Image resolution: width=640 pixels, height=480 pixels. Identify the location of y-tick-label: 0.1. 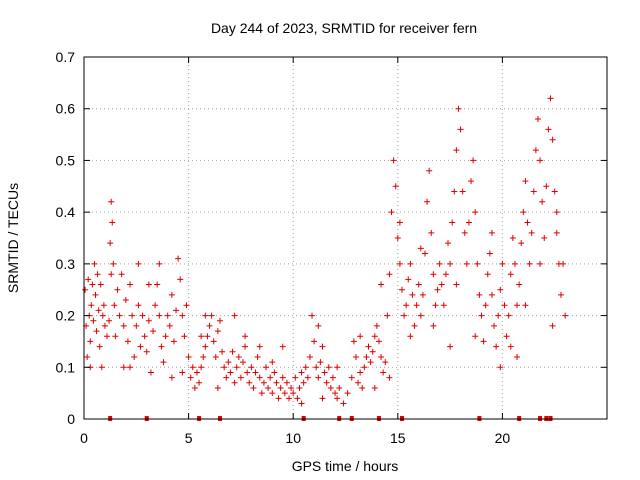
(66, 367).